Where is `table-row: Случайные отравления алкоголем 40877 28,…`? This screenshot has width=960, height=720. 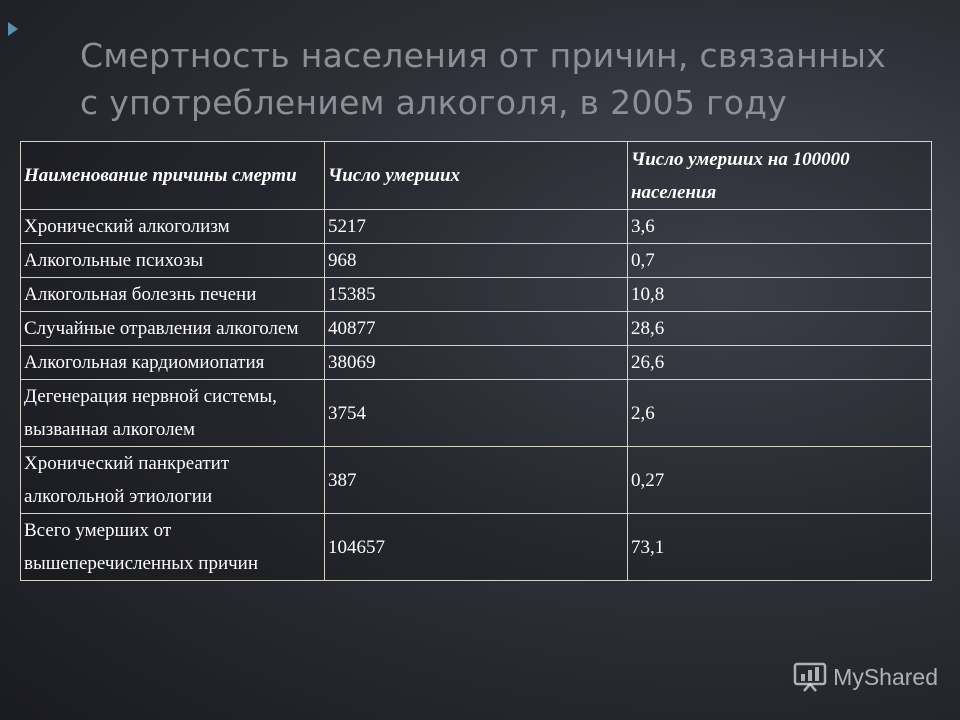 table-row: Случайные отравления алкоголем 40877 28,… is located at coordinates (476, 328).